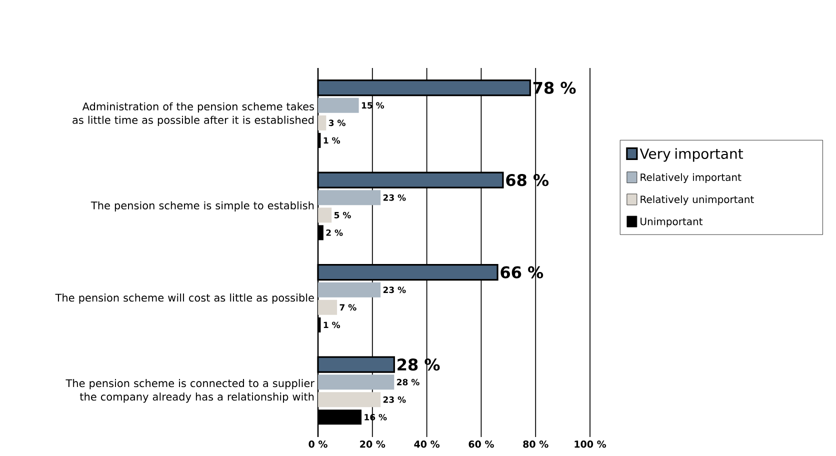  Describe the element at coordinates (337, 123) in the screenshot. I see `data-label: 3 %` at that location.